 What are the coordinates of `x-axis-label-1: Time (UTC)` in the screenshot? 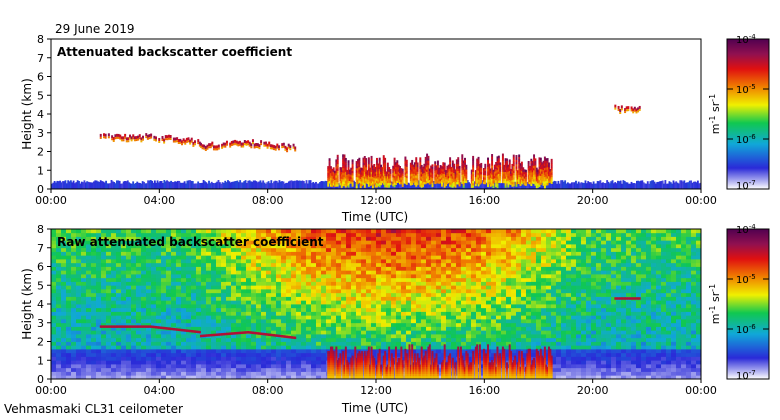 It's located at (374, 217).